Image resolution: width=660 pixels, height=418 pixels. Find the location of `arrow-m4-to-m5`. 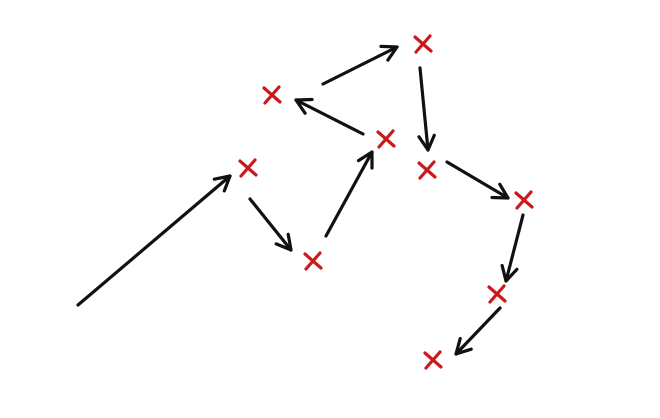

arrow-m4-to-m5 is located at coordinates (360, 65).